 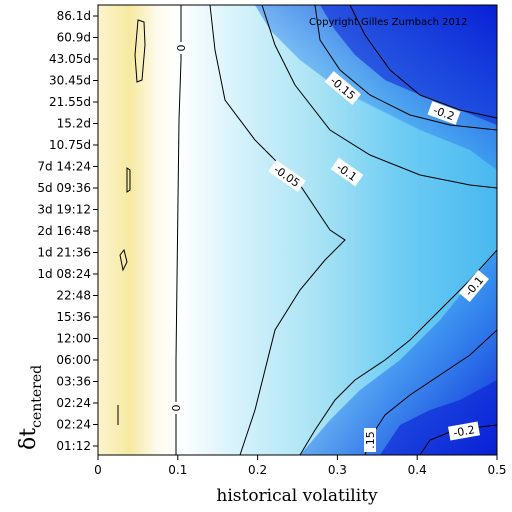 What do you see at coordinates (70, 145) in the screenshot?
I see `y-tick-label: 10.75d` at bounding box center [70, 145].